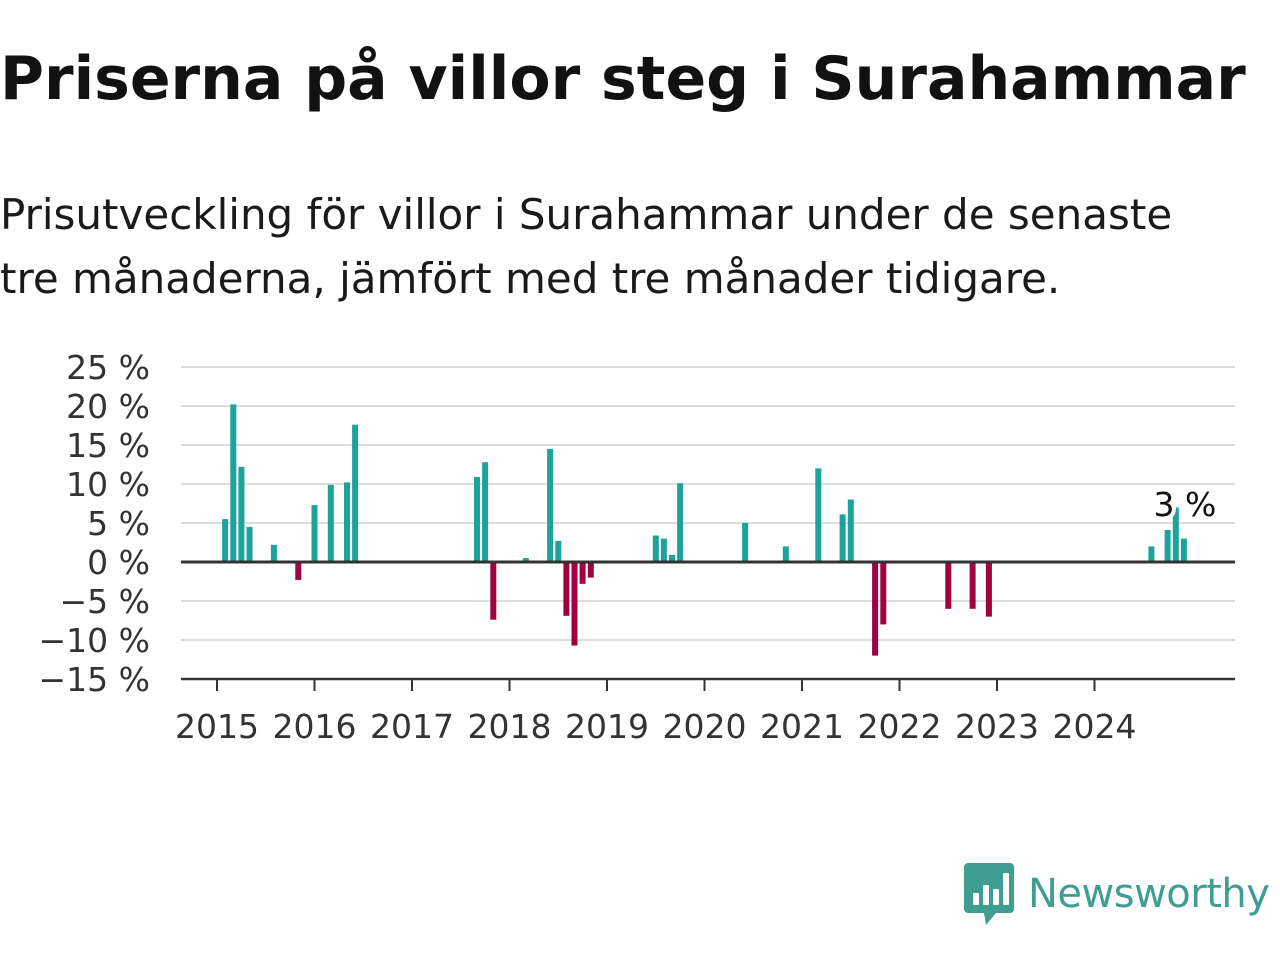 The width and height of the screenshot is (1280, 960). What do you see at coordinates (802, 726) in the screenshot?
I see `x-tick-label: 2021` at bounding box center [802, 726].